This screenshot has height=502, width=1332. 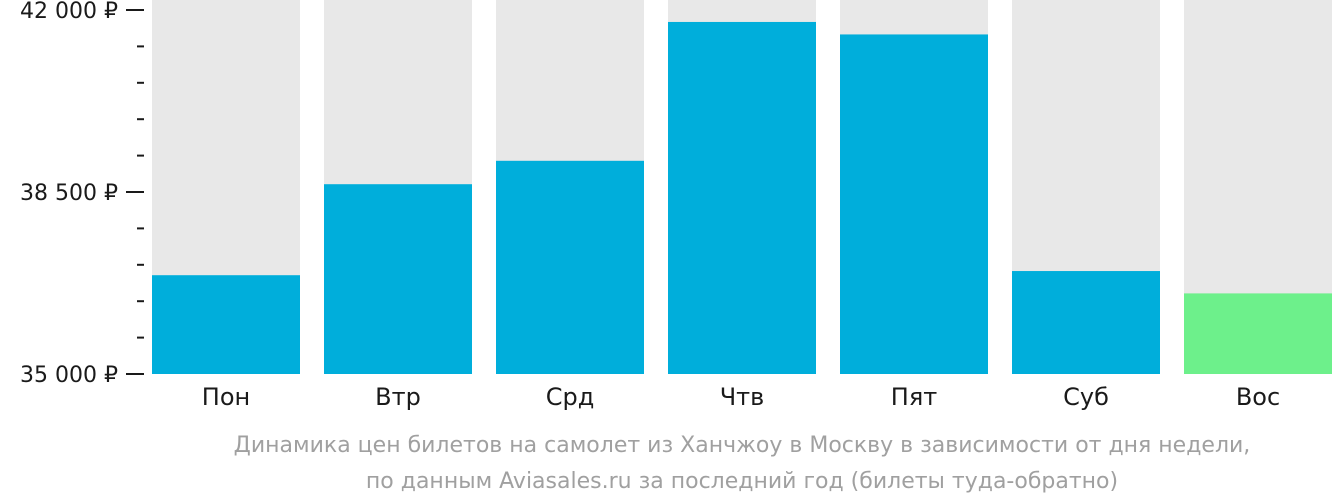 What do you see at coordinates (914, 397) in the screenshot?
I see `x-tick-label: Пят` at bounding box center [914, 397].